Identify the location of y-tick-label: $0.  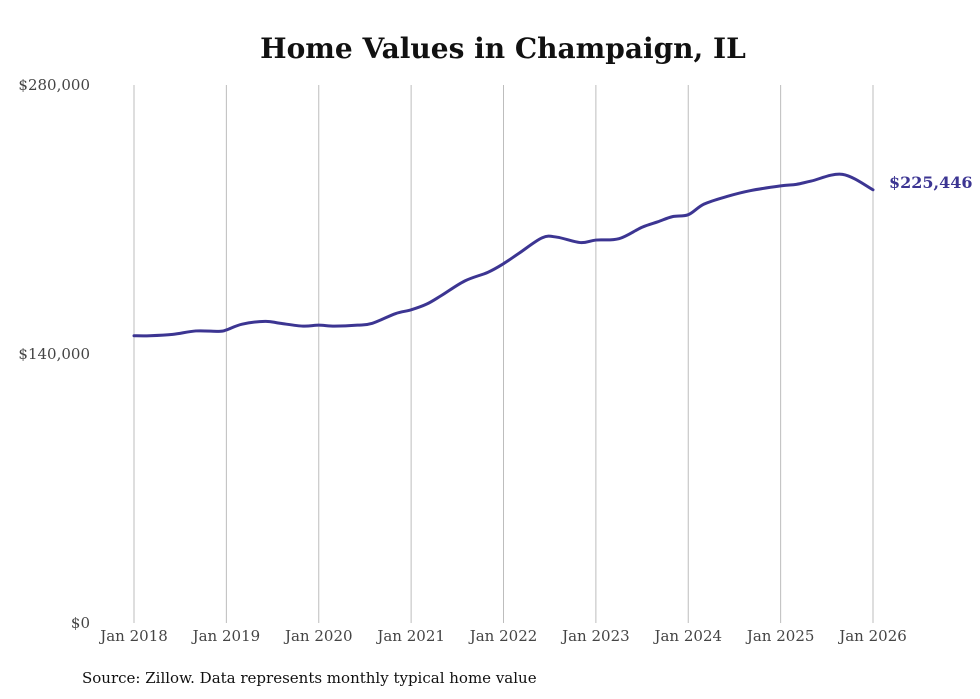
(80, 623).